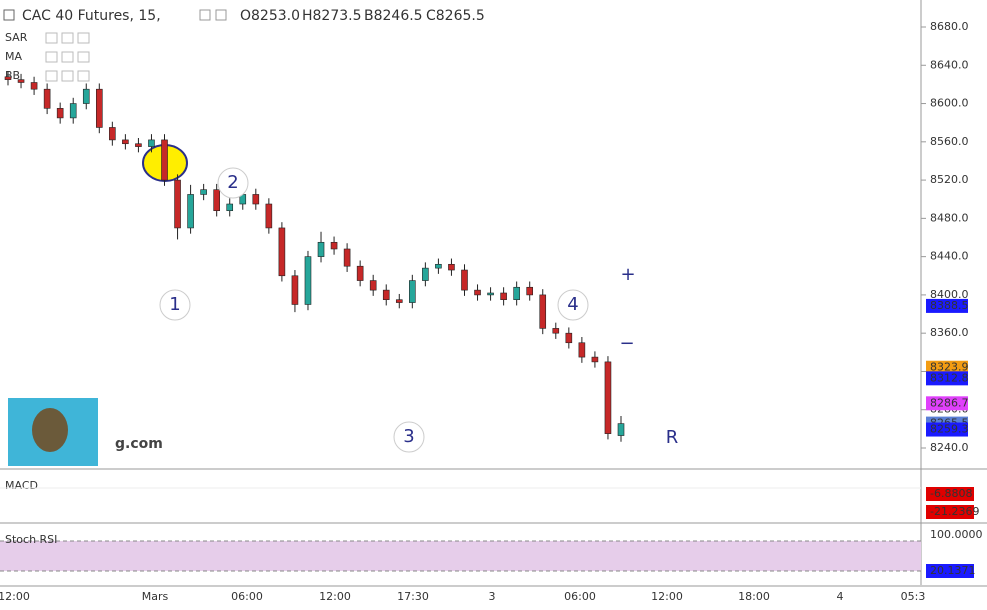 This screenshot has height=610, width=987. I want to click on collapse-icon, so click(9, 15).